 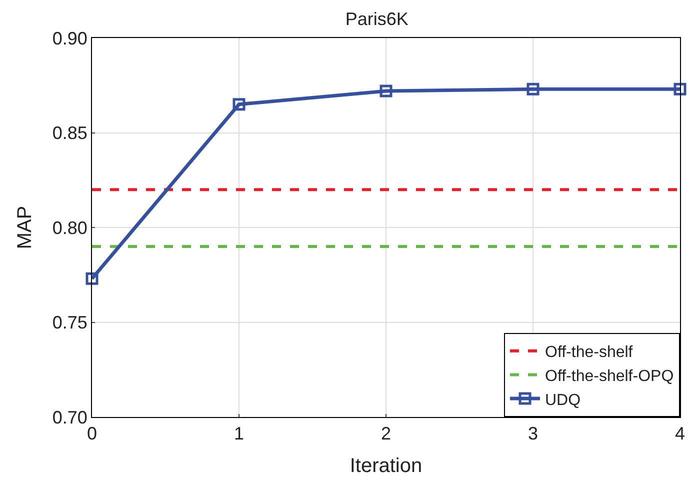 What do you see at coordinates (609, 376) in the screenshot?
I see `legend-label: Off-the-shelf-OPQ` at bounding box center [609, 376].